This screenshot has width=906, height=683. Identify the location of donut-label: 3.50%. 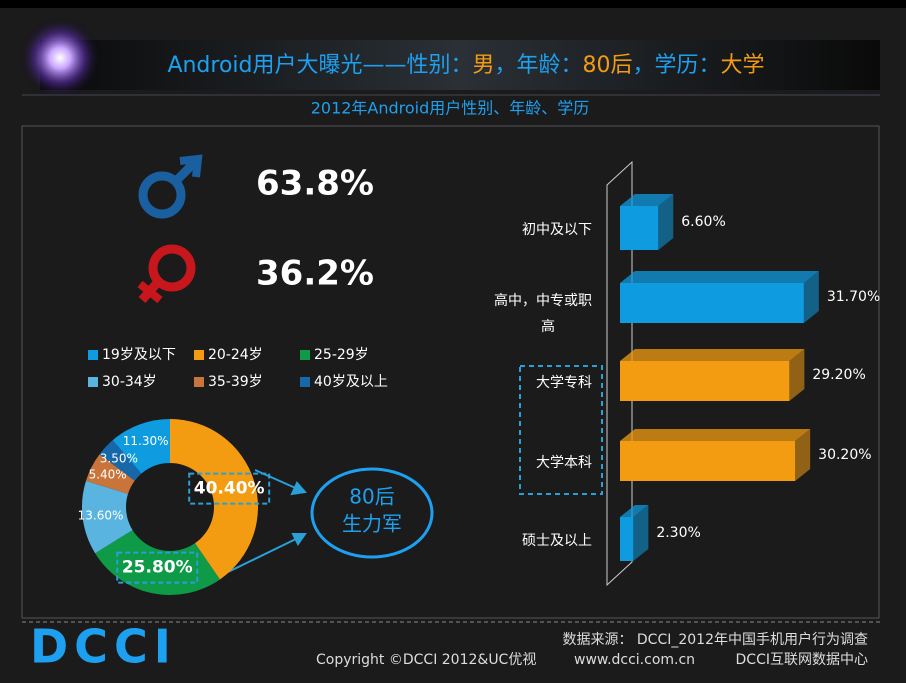
(119, 459).